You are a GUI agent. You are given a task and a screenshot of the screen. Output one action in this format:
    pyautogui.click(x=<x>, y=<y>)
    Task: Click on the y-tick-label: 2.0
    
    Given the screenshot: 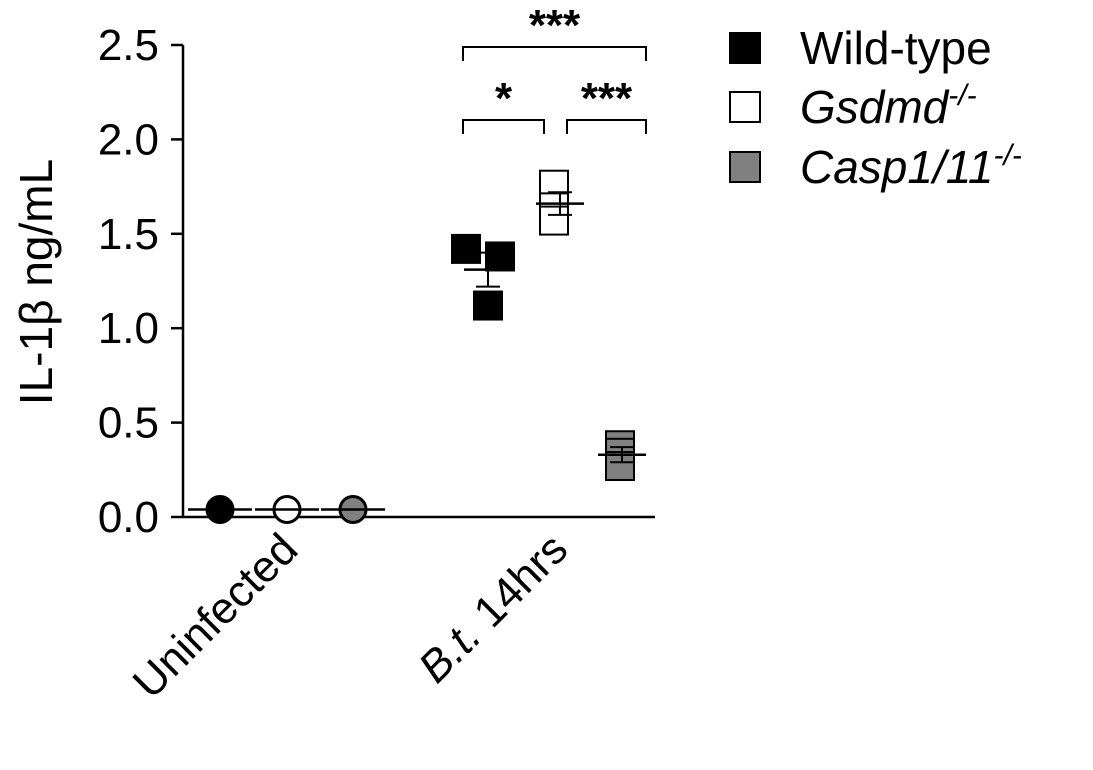 What is the action you would take?
    pyautogui.click(x=128, y=139)
    